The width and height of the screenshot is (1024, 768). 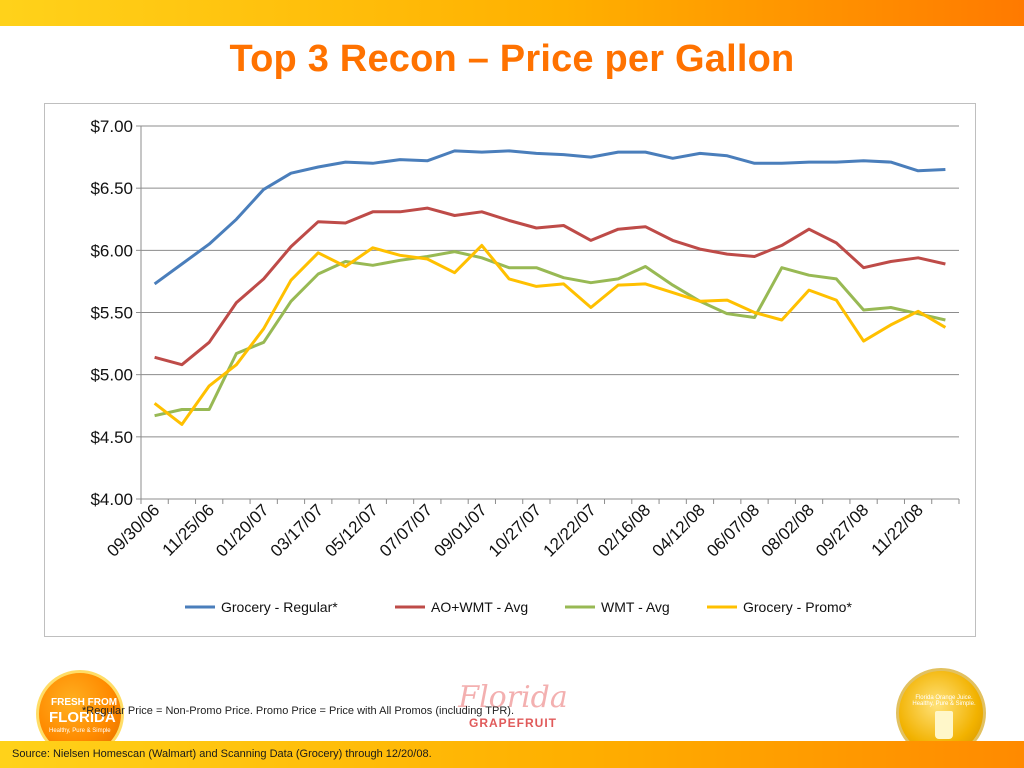 I want to click on x-tick-label: 05/12/07, so click(x=351, y=530).